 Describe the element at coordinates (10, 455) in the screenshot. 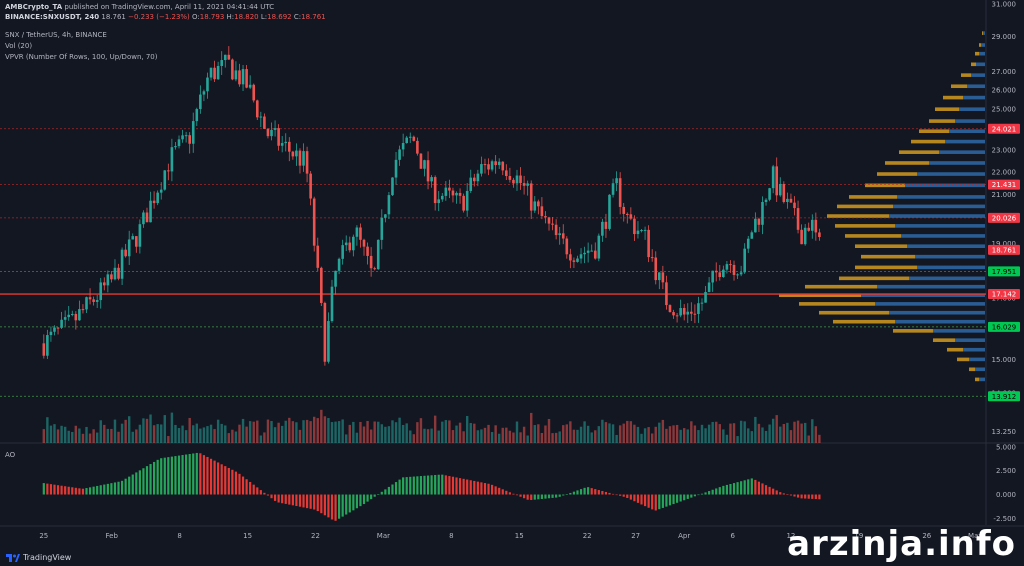

I see `ao-indicator-label: AO` at that location.